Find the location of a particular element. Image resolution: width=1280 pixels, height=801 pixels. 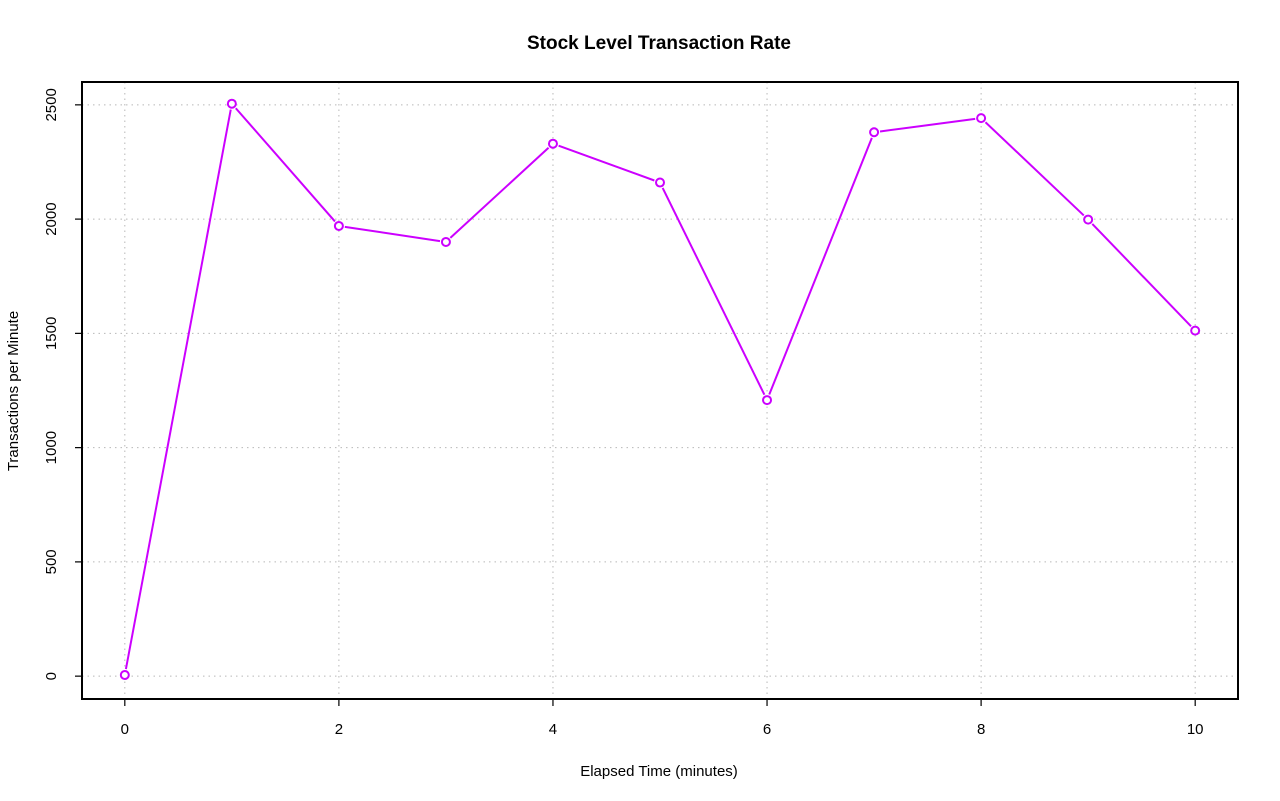

x-tick-label: 10 is located at coordinates (1195, 729).